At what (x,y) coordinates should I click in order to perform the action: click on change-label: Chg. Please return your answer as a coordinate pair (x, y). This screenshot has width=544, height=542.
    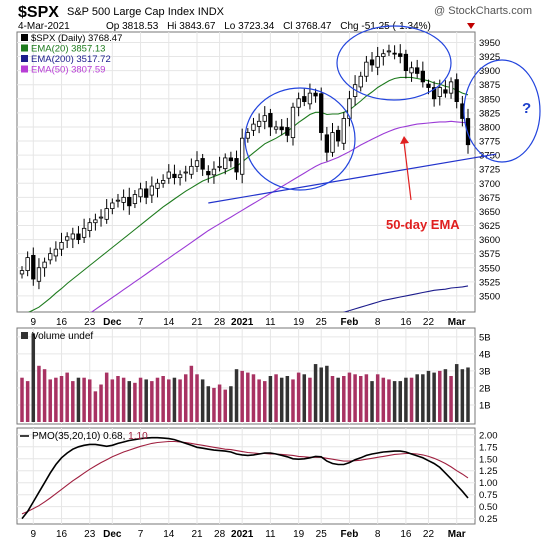
    Looking at the image, I should click on (349, 26).